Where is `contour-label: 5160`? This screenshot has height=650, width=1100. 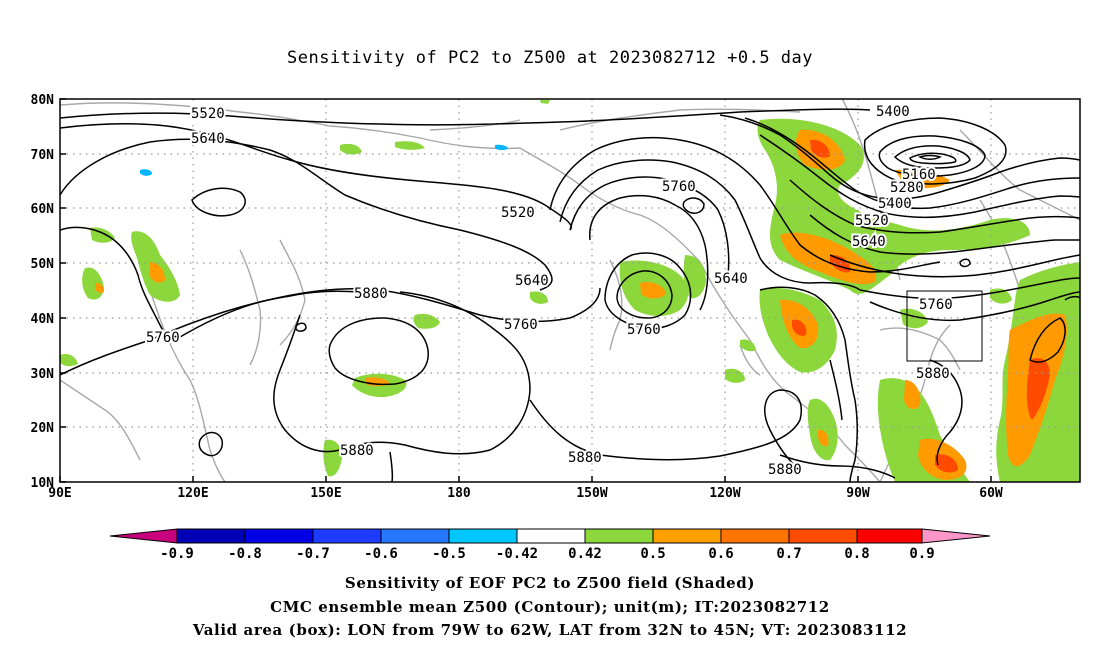
contour-label: 5160 is located at coordinates (919, 175).